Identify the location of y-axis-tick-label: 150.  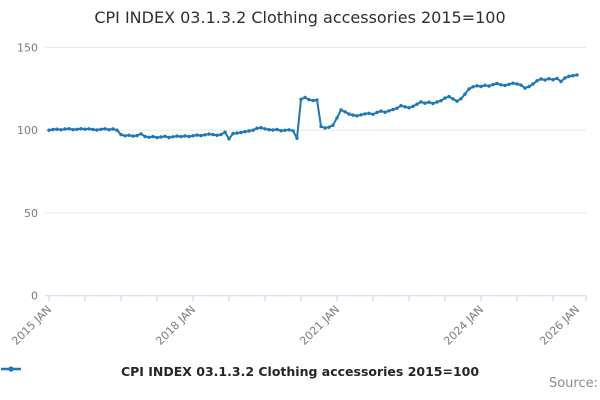
(27, 47).